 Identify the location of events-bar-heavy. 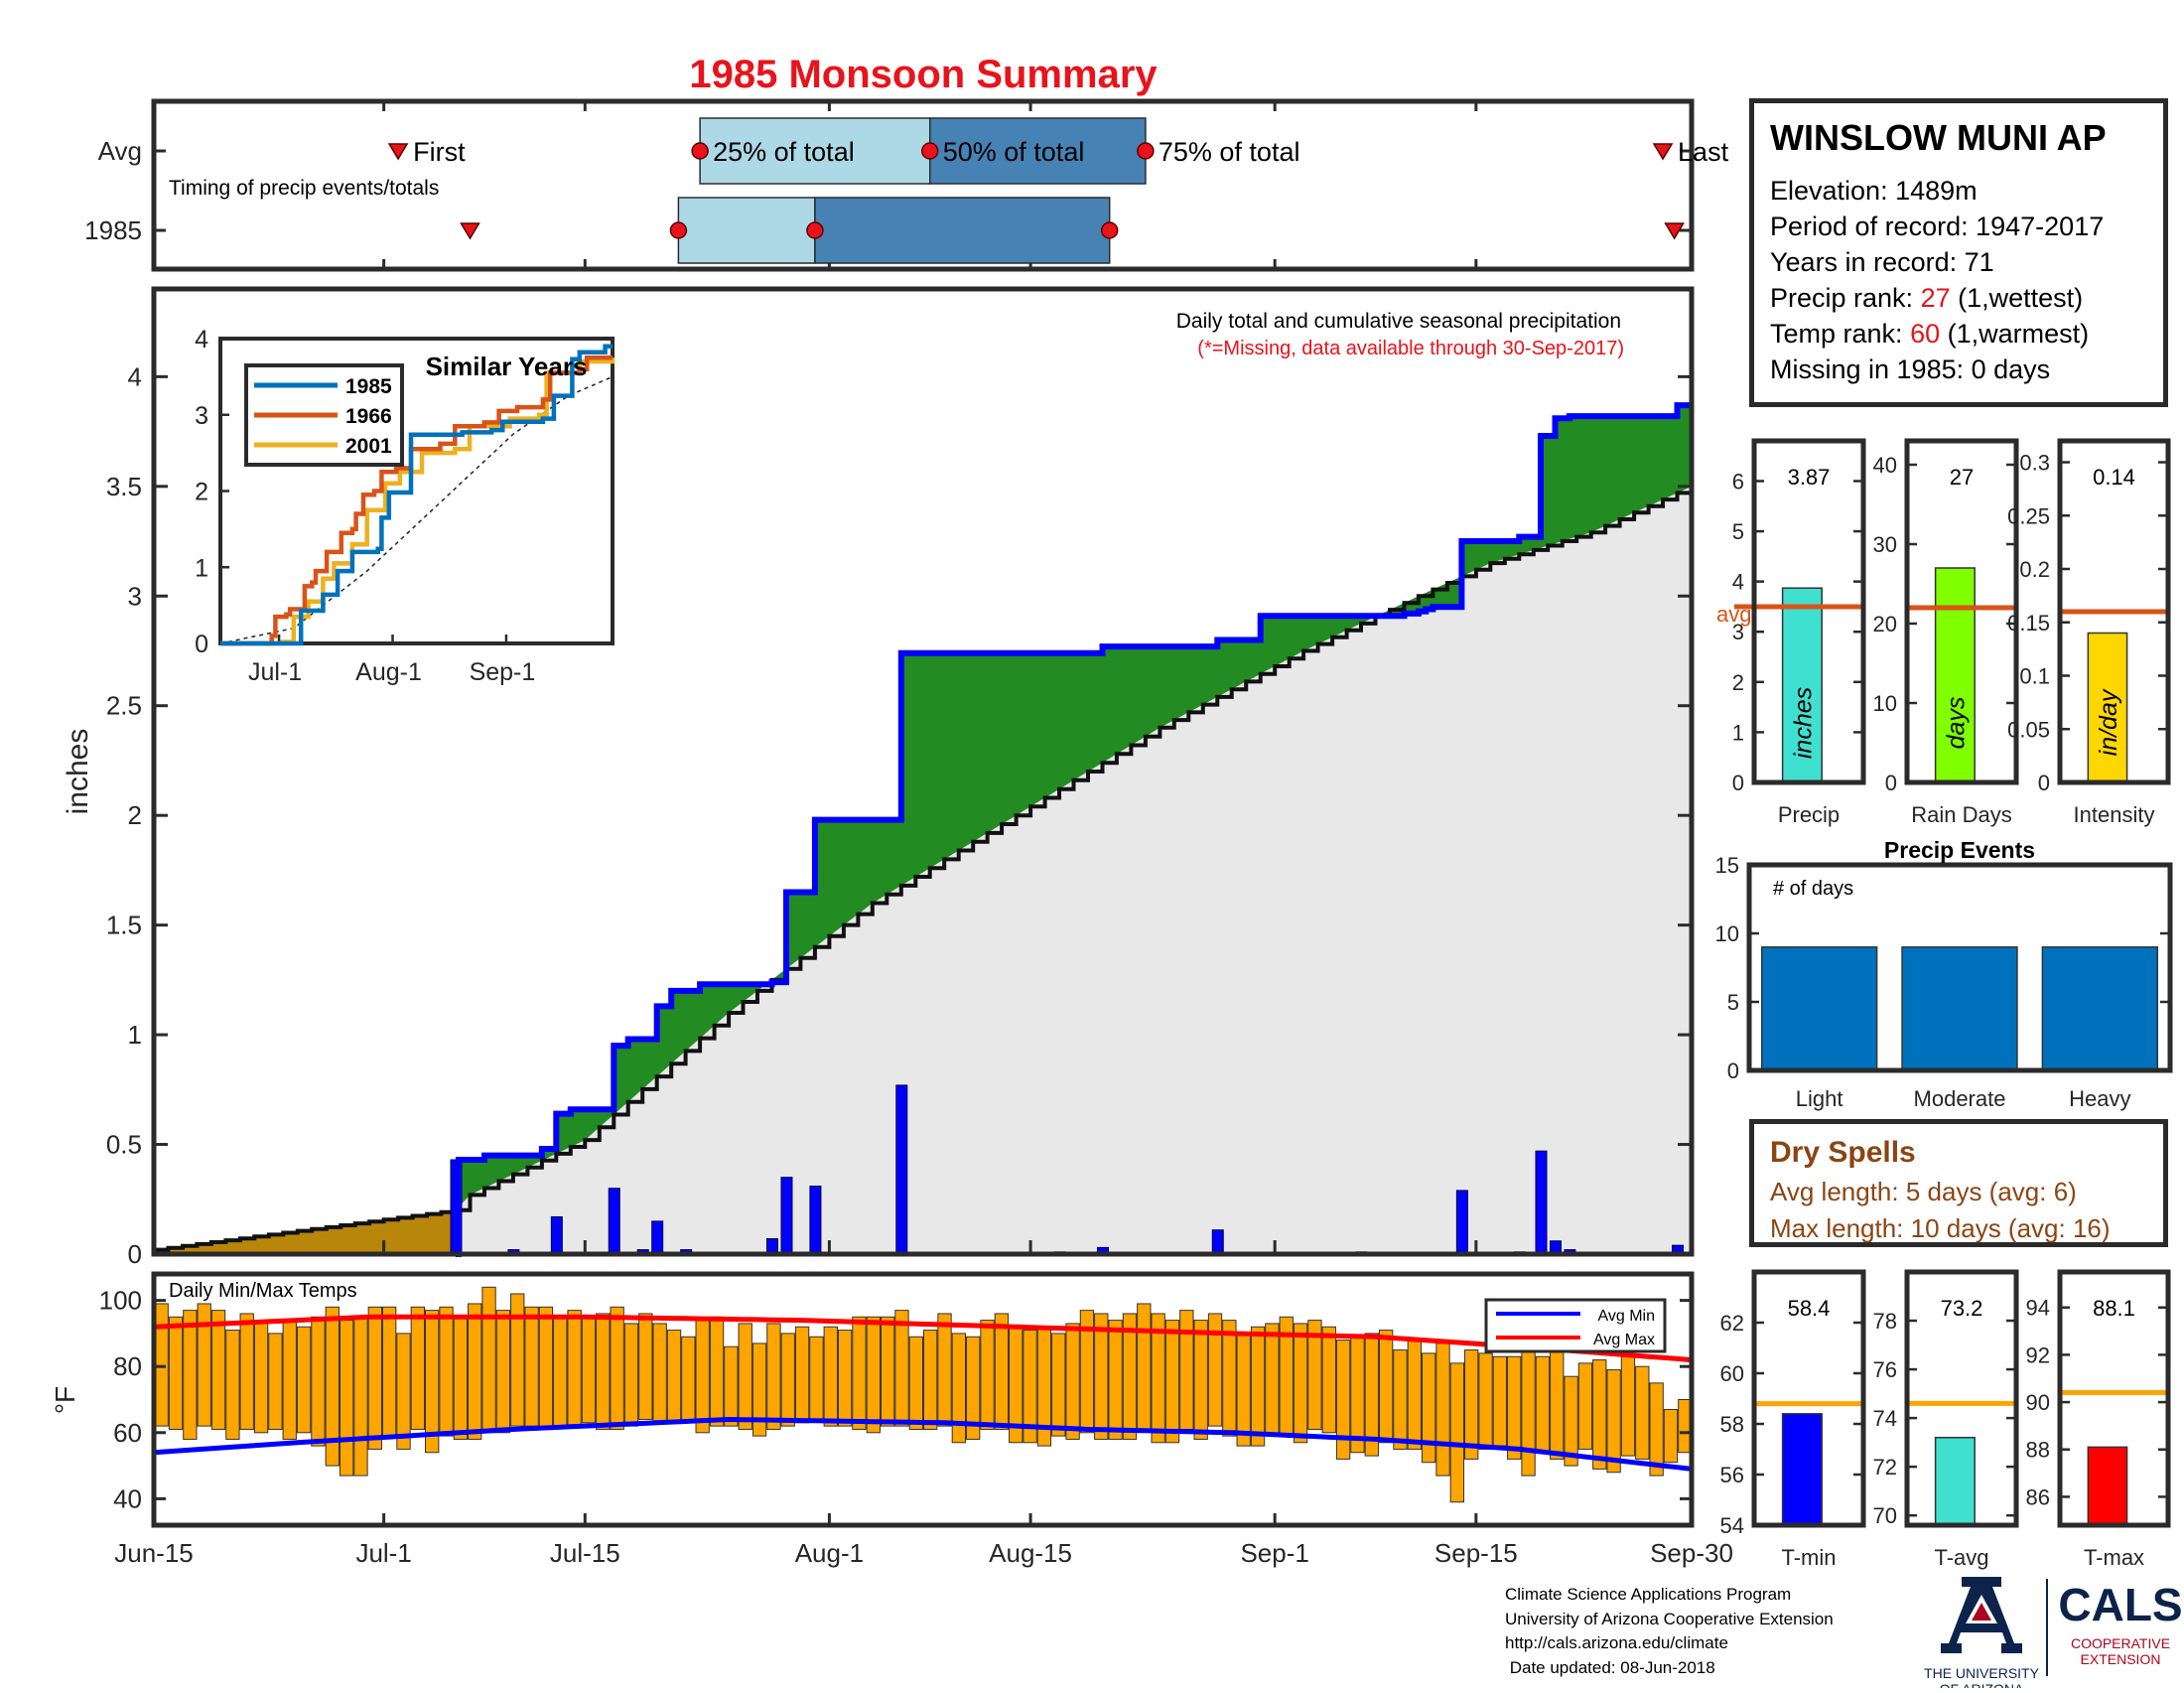
(2100, 1008).